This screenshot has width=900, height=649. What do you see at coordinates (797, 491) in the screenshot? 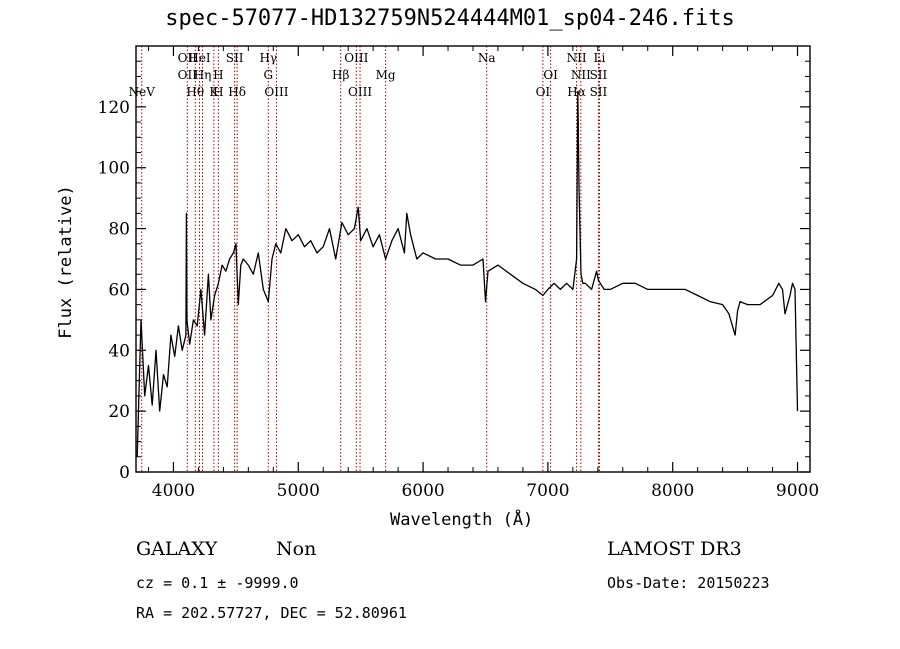
I see `x-tick-label: 9000` at bounding box center [797, 491].